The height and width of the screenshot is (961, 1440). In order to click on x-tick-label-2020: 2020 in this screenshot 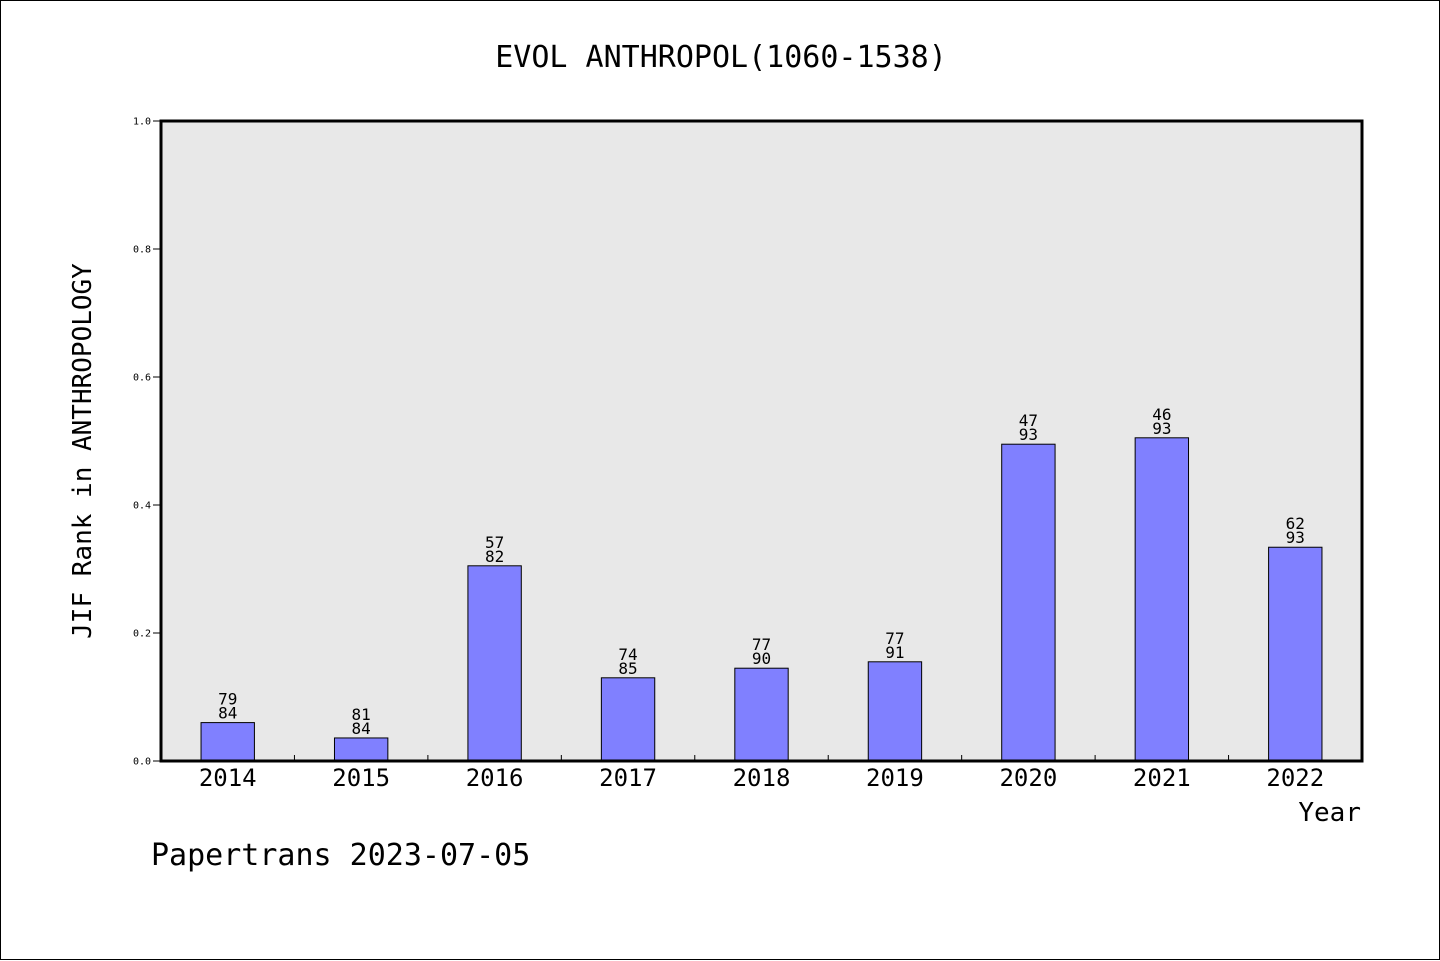, I will do `click(1028, 778)`.